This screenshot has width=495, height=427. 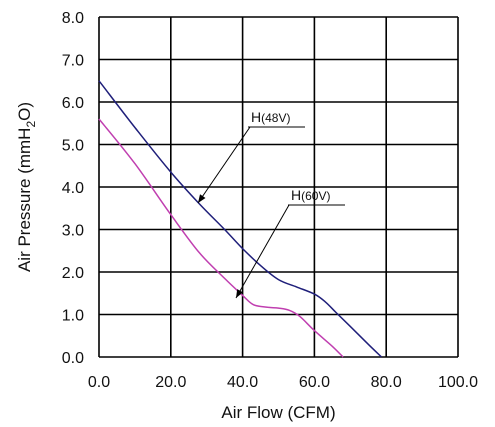 I want to click on x-tick-label: 0.0, so click(x=99, y=382).